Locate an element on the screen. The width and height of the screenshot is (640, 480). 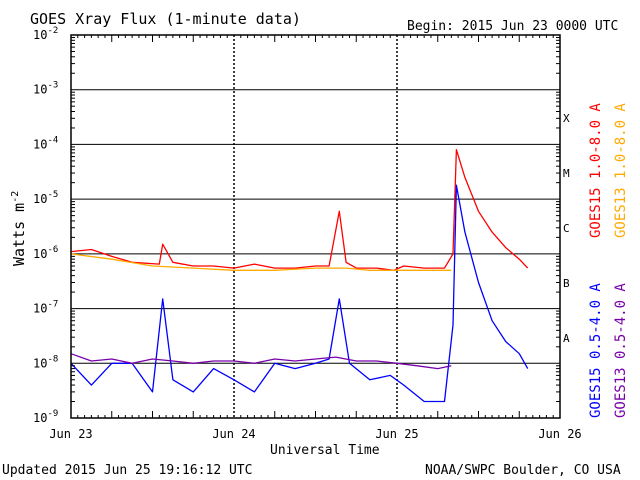
x-tick-label: Jun 23 is located at coordinates (70, 434).